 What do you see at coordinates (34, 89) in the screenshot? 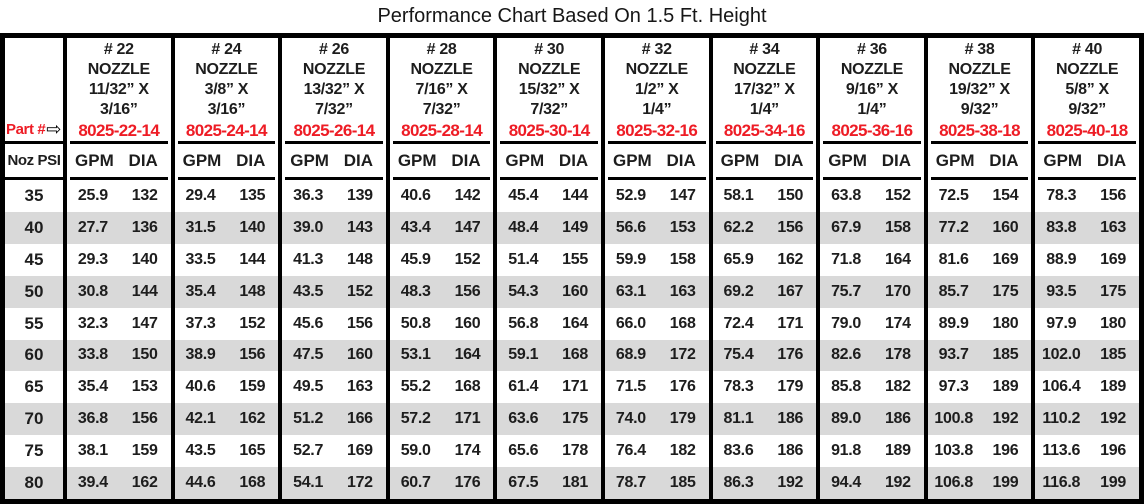
I see `part-number-header-cell: Part # ⇨` at bounding box center [34, 89].